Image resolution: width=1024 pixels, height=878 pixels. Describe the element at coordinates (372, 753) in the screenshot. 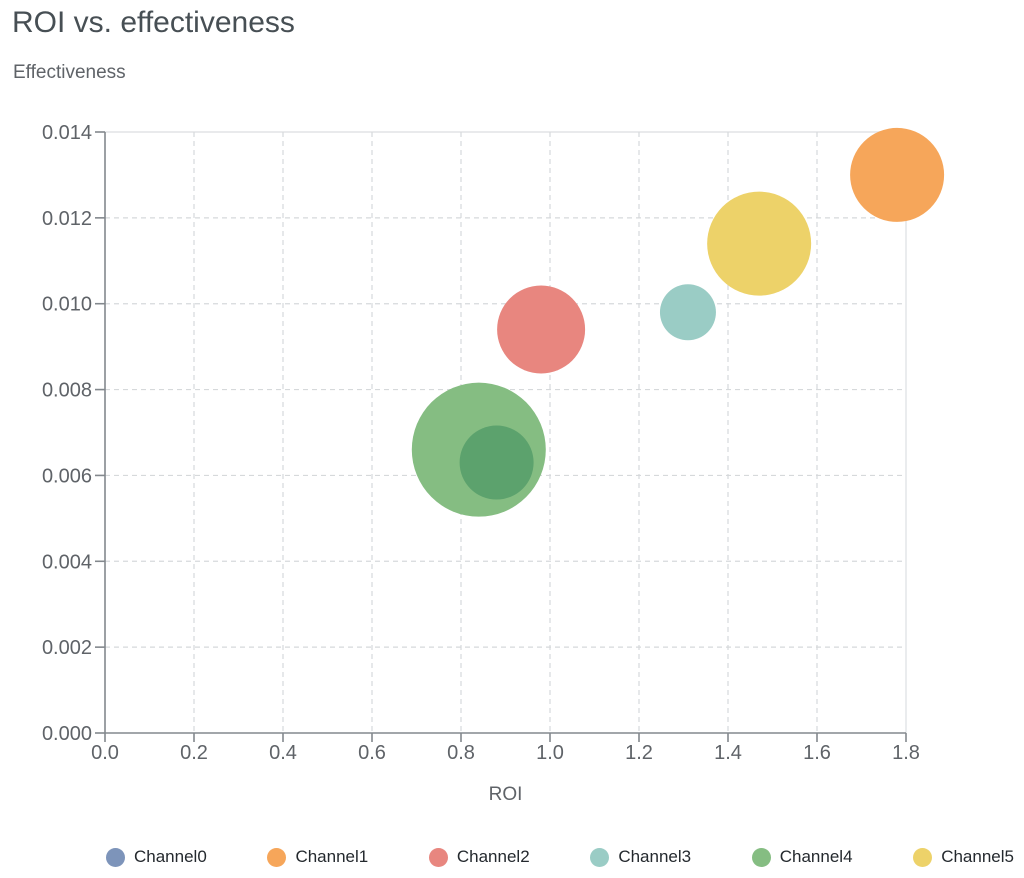

I see `x-tick-label: 0.6` at that location.